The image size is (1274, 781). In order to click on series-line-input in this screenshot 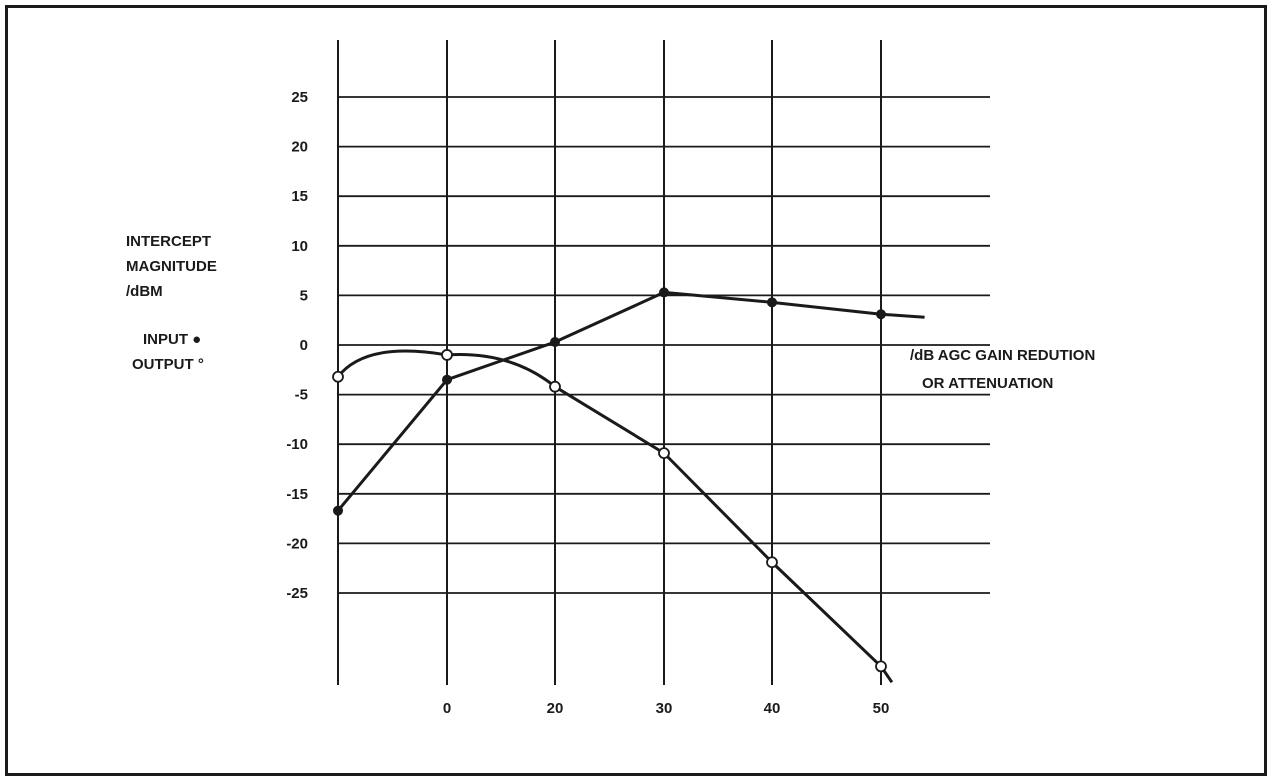, I will do `click(630, 401)`.